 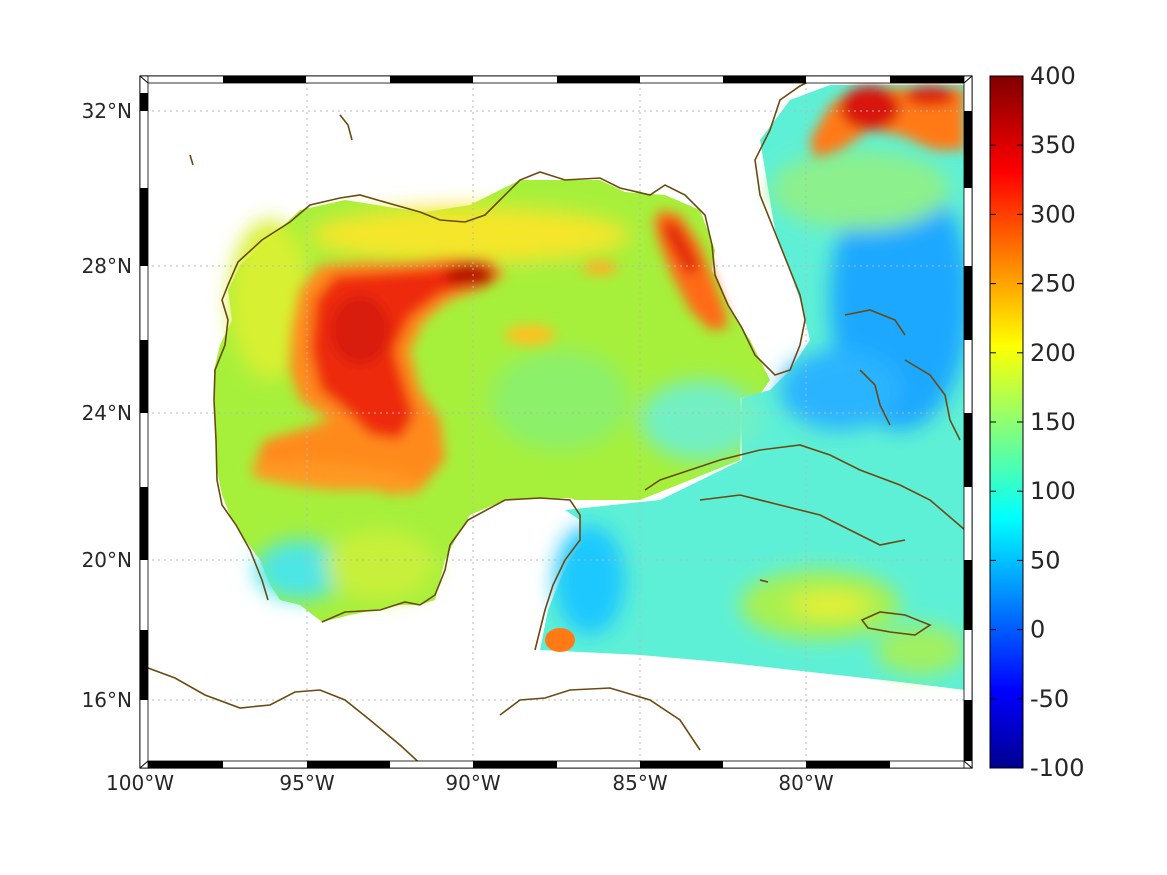 I want to click on x-tick-label: 80°W, so click(x=805, y=783).